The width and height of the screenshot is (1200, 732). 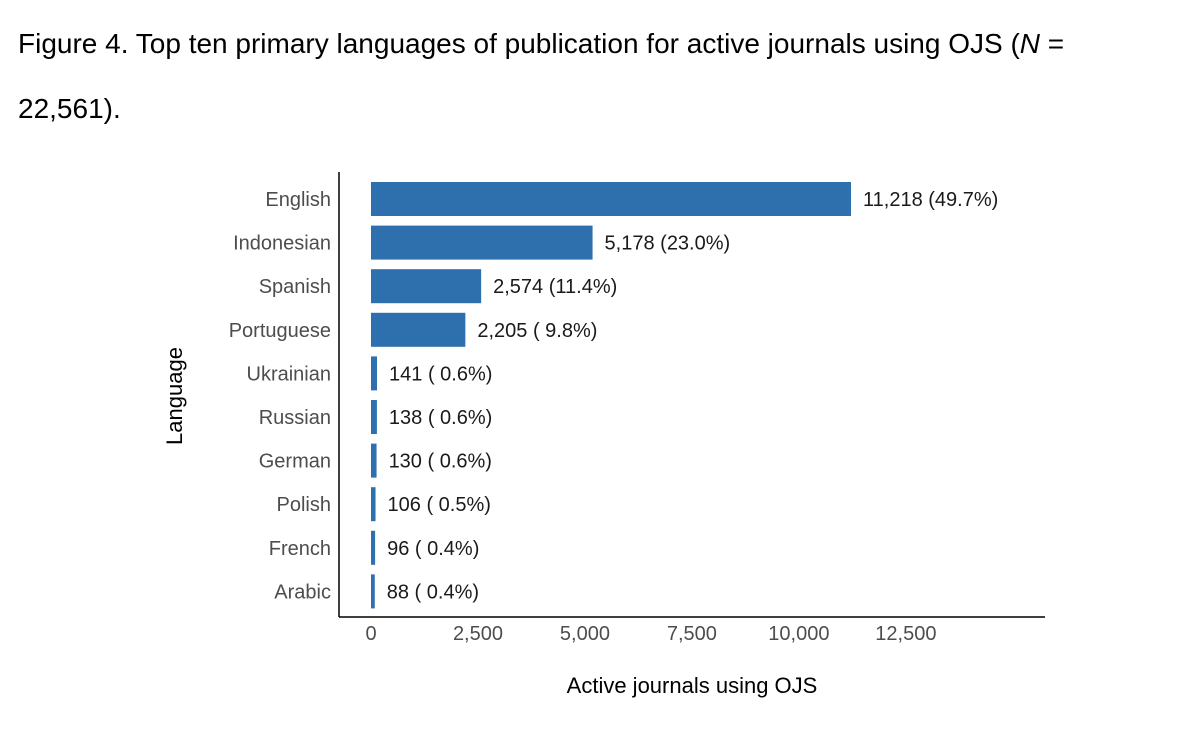 I want to click on bar-spanish, so click(x=426, y=286).